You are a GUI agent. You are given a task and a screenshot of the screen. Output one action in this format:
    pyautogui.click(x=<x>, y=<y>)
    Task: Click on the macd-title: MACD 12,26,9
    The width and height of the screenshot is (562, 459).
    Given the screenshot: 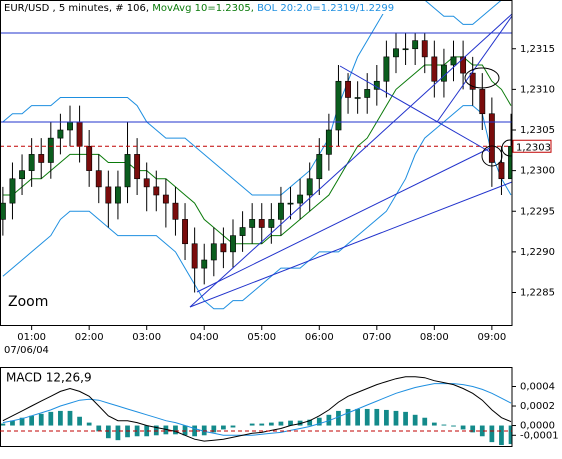 What is the action you would take?
    pyautogui.click(x=49, y=378)
    